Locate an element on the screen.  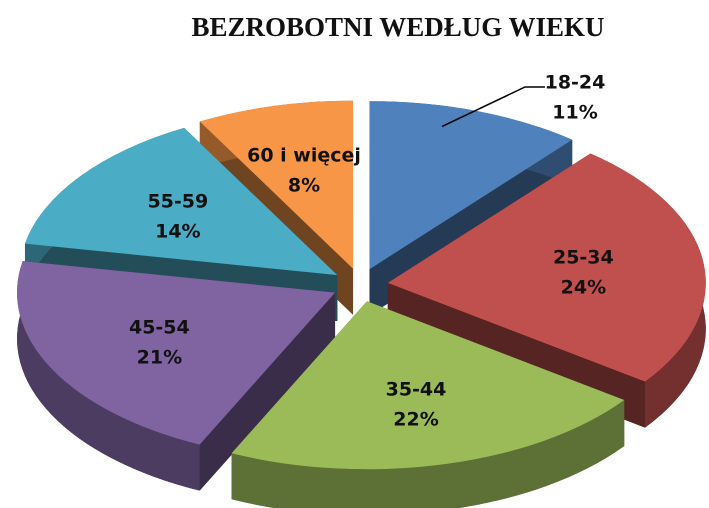
data-label-category: 25-34 is located at coordinates (583, 257).